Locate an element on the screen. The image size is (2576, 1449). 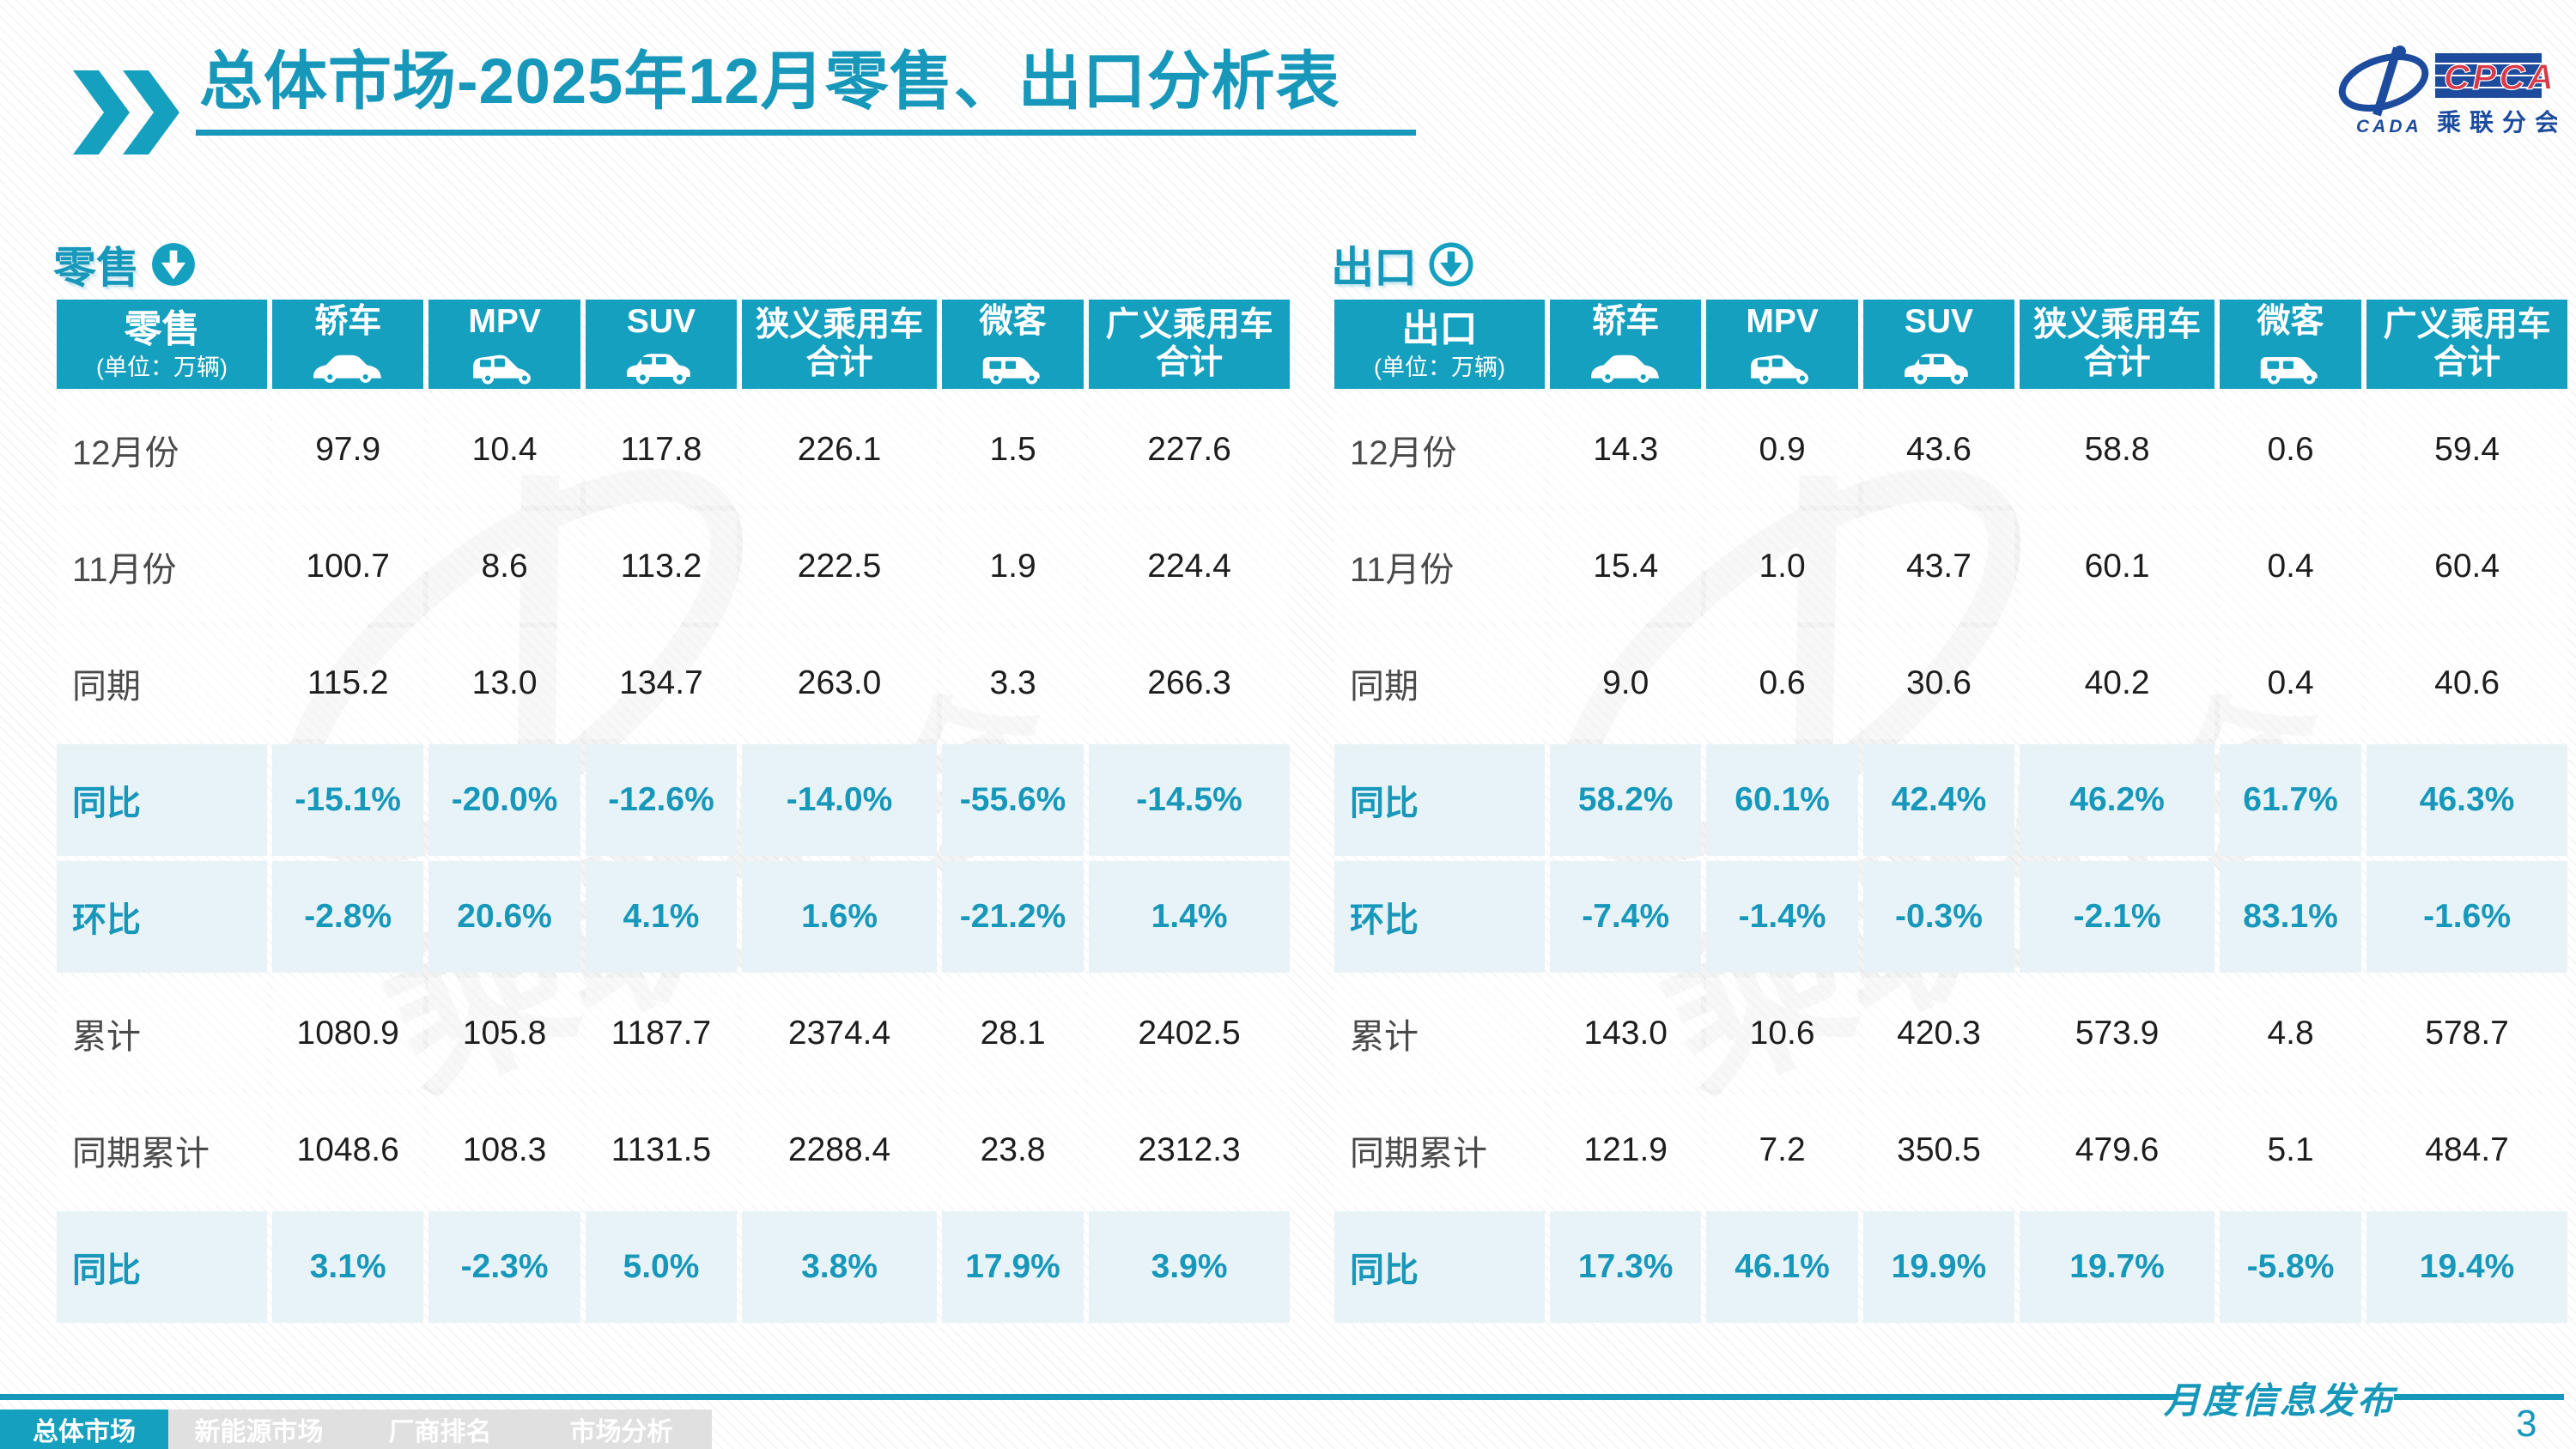
column-header: 狭义乘用车 合计 is located at coordinates (839, 344).